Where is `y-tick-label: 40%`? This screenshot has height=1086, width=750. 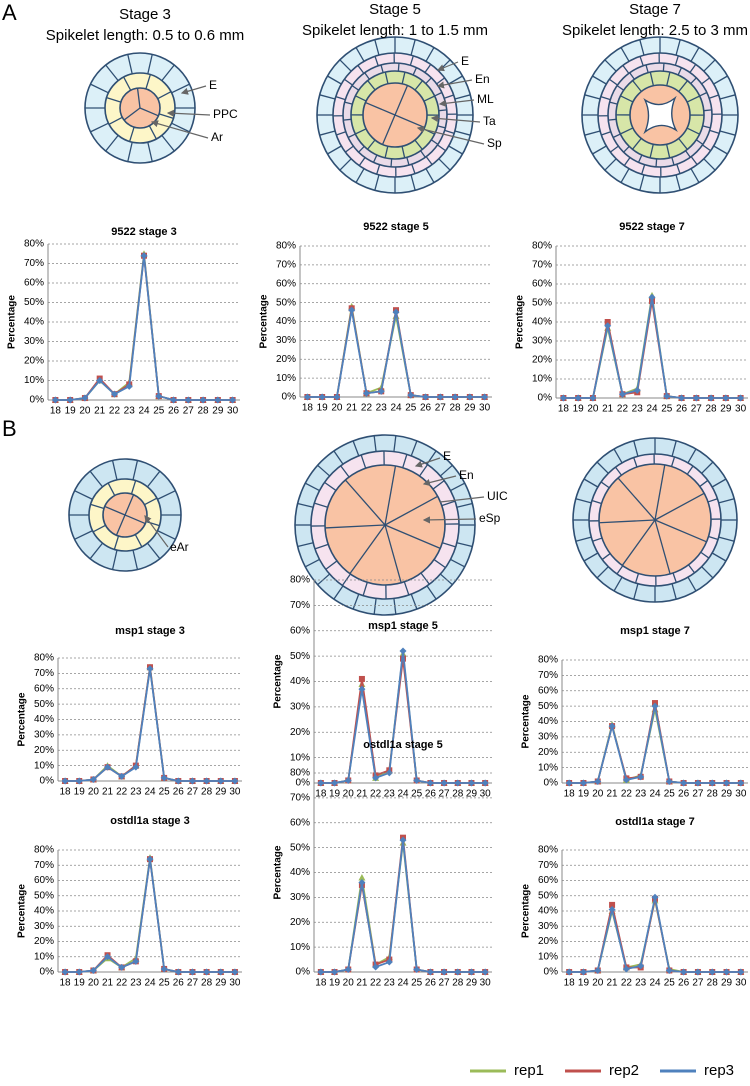
y-tick-label: 40% is located at coordinates (34, 322).